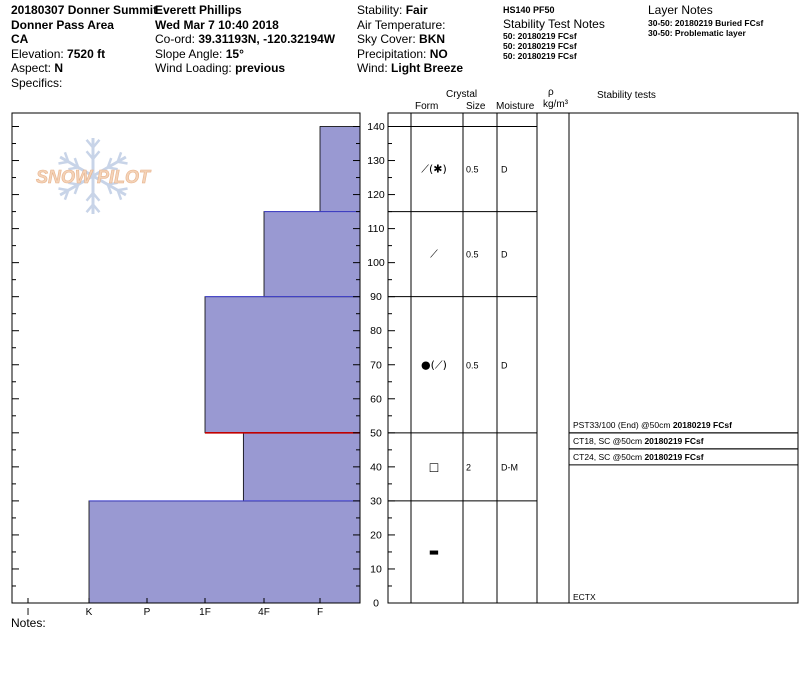  What do you see at coordinates (320, 612) in the screenshot?
I see `hardness-label-F: F` at bounding box center [320, 612].